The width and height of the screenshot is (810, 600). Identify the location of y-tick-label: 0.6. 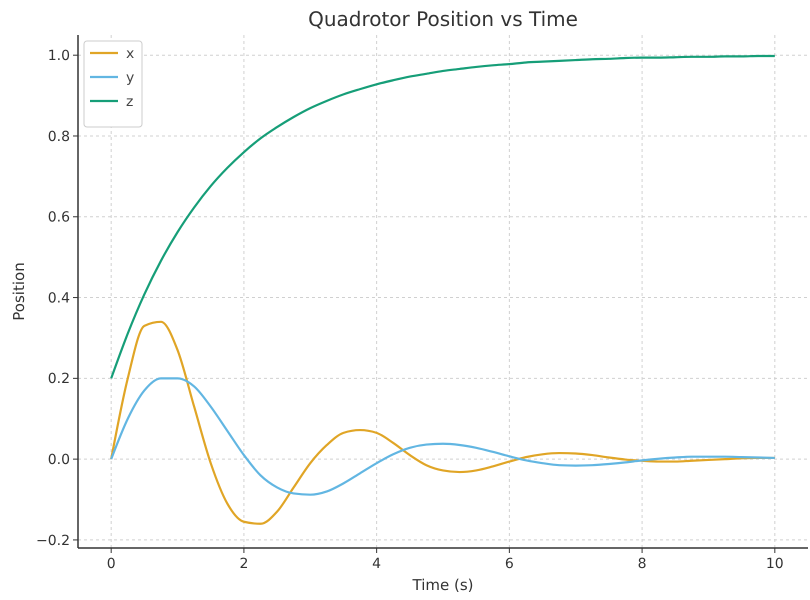
(59, 218).